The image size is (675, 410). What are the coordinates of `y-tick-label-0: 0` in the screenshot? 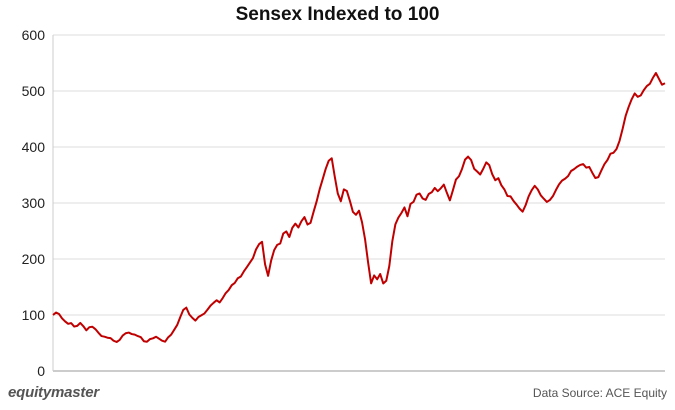 It's located at (41, 371).